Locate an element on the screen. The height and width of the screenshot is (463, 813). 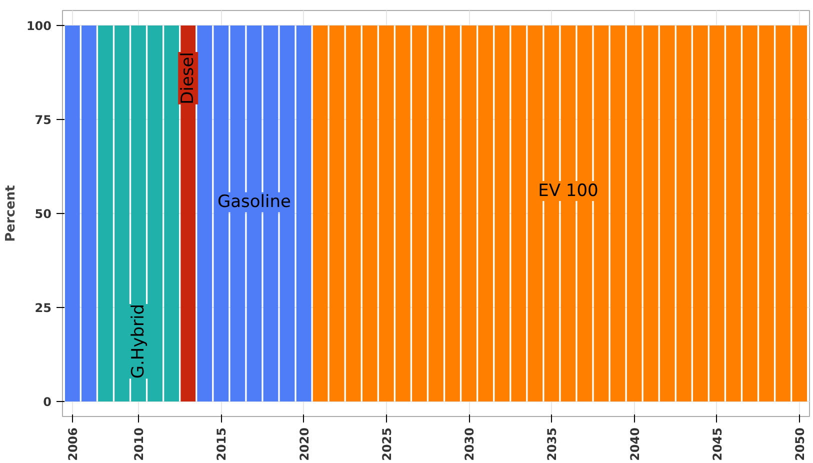
x-tick-label: 2035 is located at coordinates (552, 444).